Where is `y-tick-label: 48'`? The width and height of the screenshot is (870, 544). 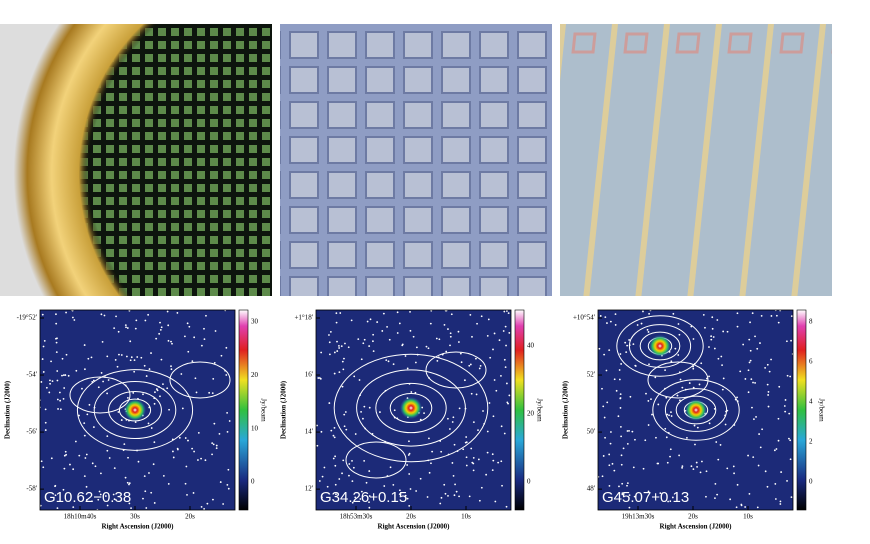 y-tick-label: 48' is located at coordinates (591, 489).